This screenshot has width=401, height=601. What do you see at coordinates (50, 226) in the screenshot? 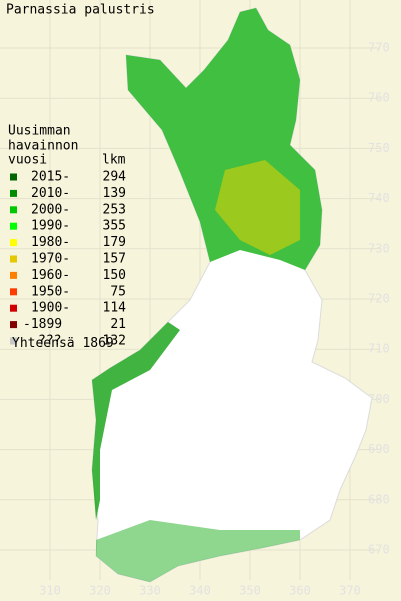
I see `legend-label: 1990-` at bounding box center [50, 226].